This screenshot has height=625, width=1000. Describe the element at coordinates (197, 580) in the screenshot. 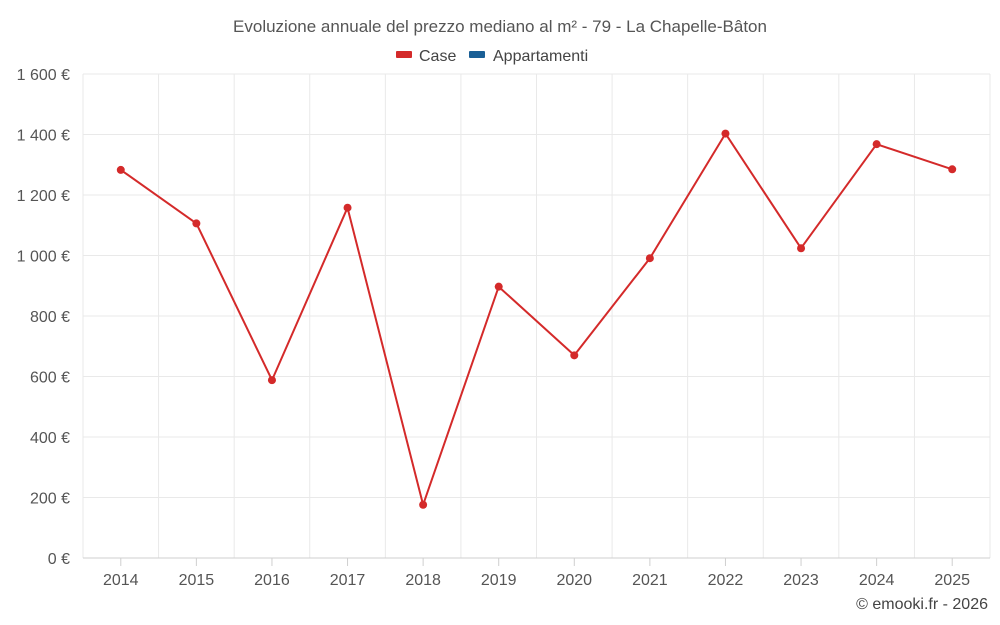

I see `x-tick-label: 2015` at that location.